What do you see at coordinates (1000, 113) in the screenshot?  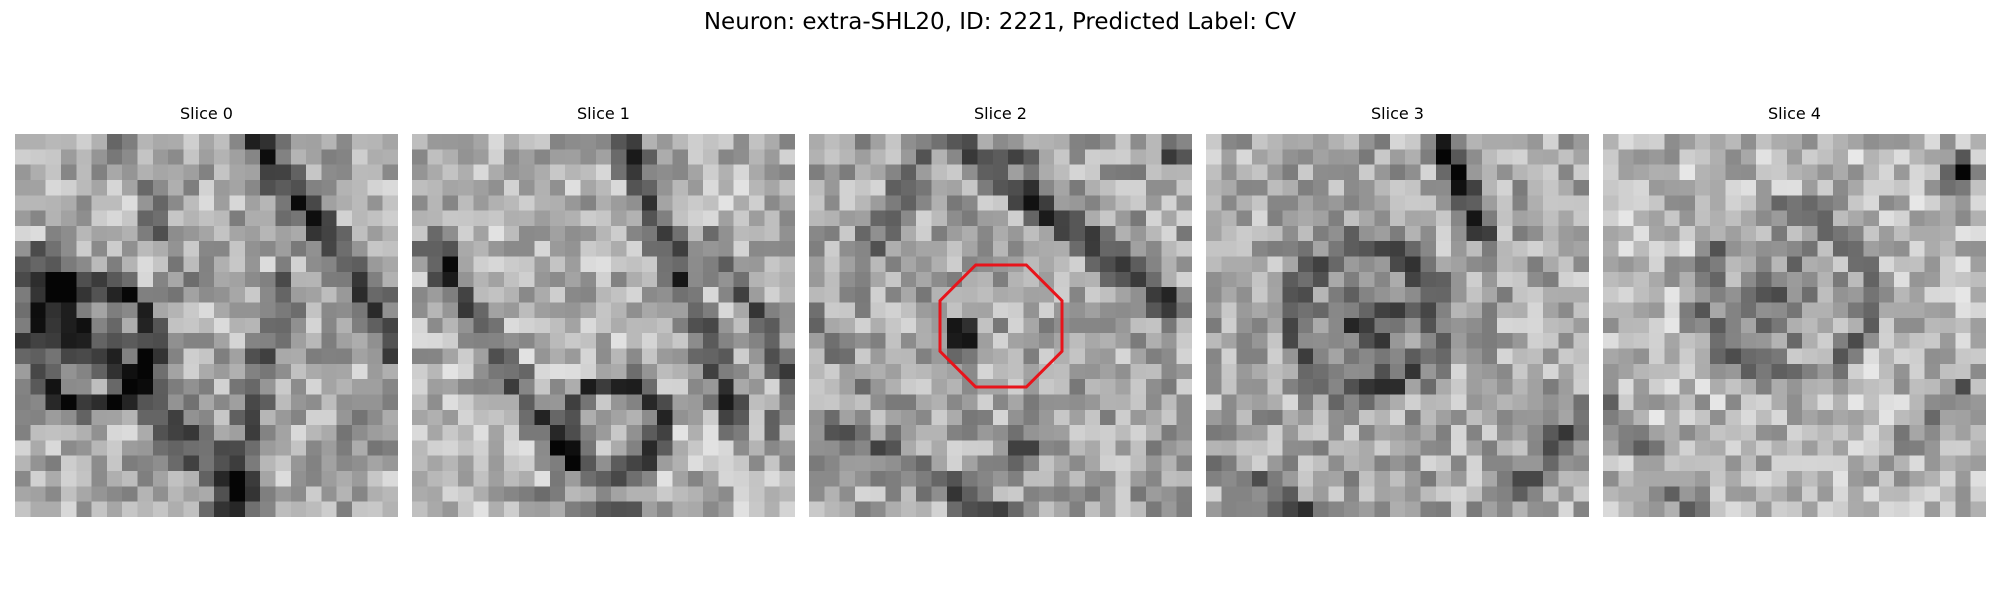 I see `slice-title-2: Slice 2` at bounding box center [1000, 113].